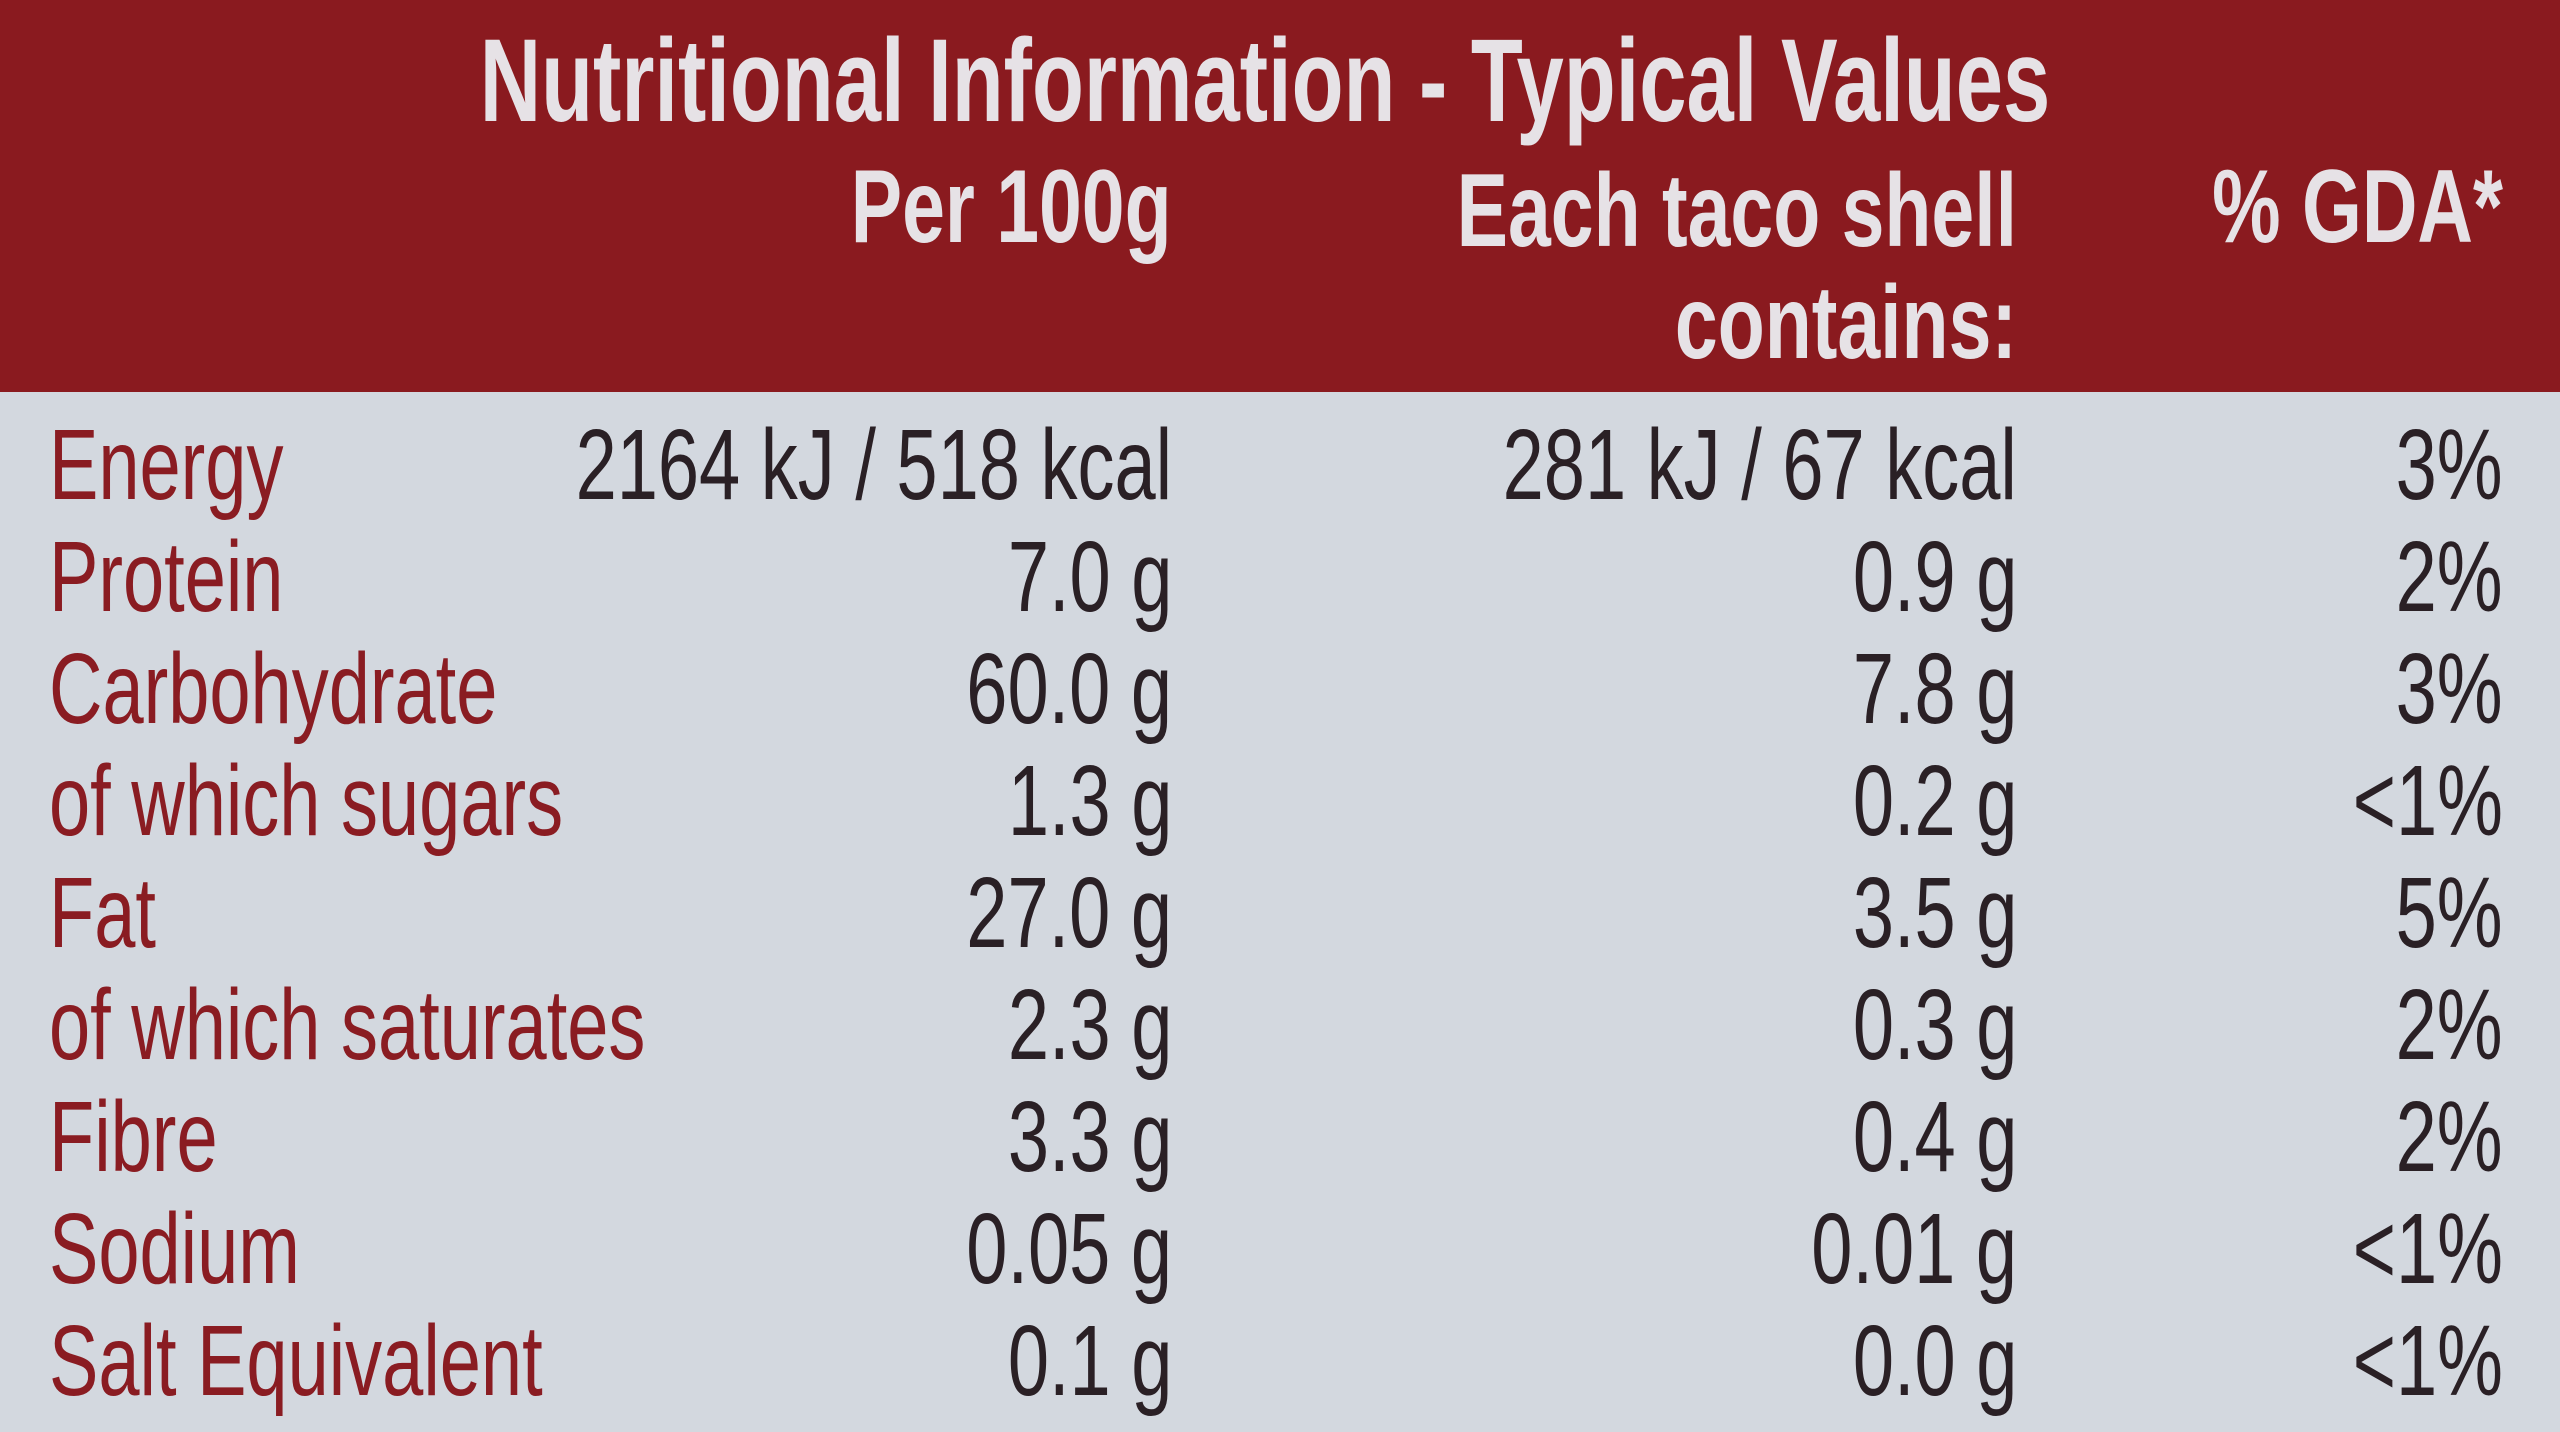 The width and height of the screenshot is (2560, 1432). I want to click on cell-value: 7.8 g, so click(1934, 689).